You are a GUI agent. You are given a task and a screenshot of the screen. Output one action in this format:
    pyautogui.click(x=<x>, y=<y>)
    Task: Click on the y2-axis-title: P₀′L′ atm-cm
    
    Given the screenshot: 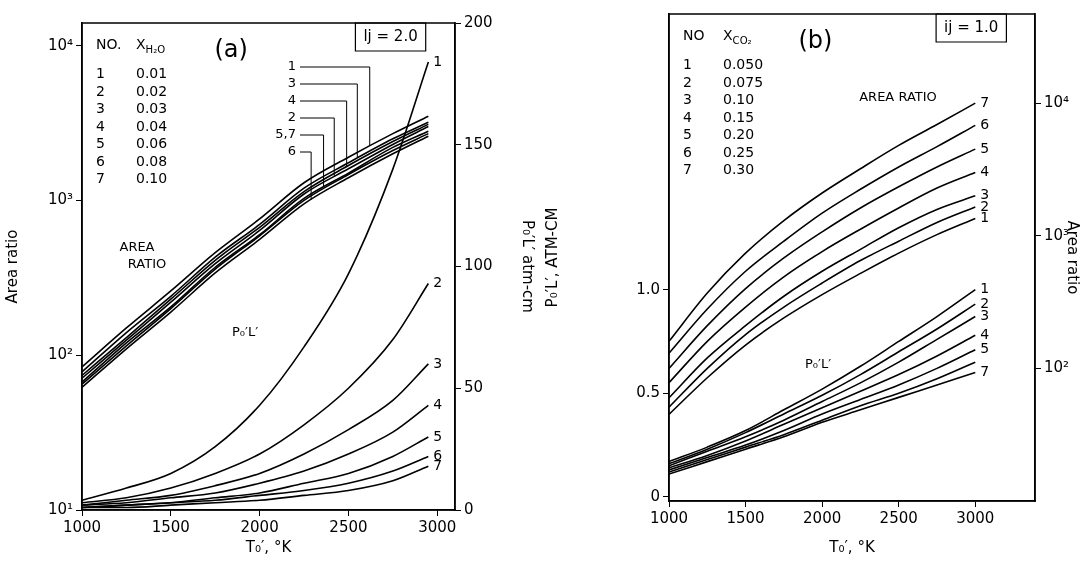 What is the action you would take?
    pyautogui.click(x=528, y=266)
    